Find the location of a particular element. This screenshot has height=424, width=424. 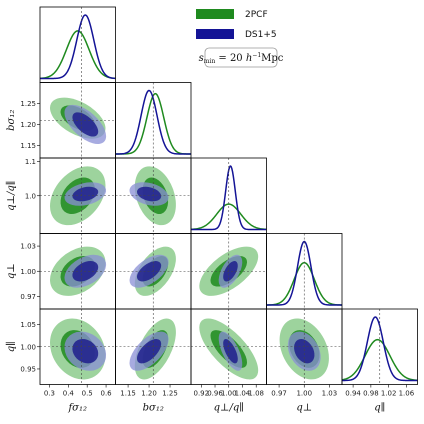

x-tick-label: 1.03 is located at coordinates (330, 394).